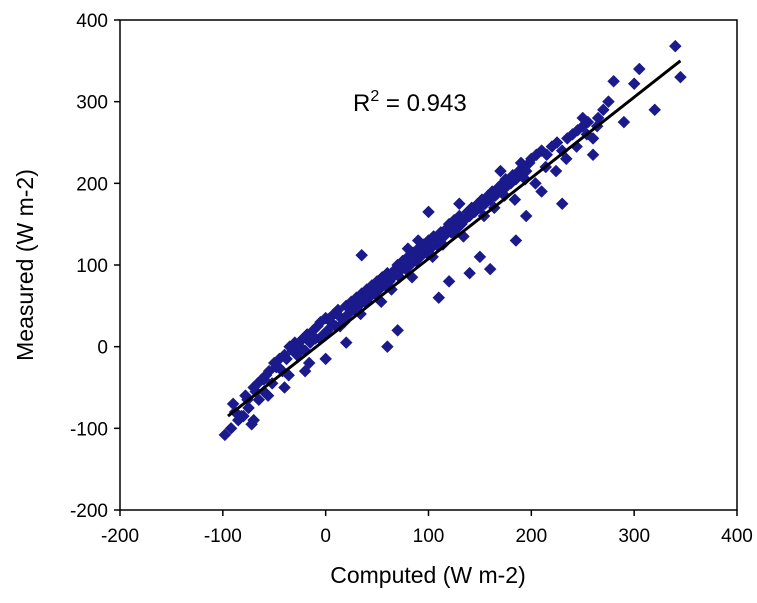 This screenshot has width=757, height=603. I want to click on r-squared-annotation: R2 = 0.943, so click(410, 102).